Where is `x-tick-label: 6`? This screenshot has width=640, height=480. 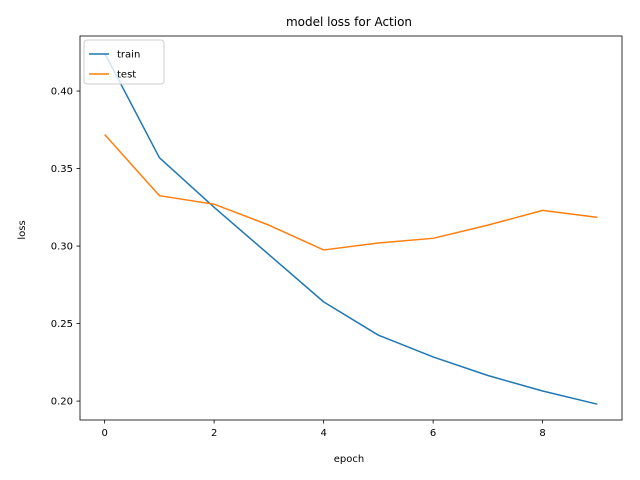 x-tick-label: 6 is located at coordinates (433, 433).